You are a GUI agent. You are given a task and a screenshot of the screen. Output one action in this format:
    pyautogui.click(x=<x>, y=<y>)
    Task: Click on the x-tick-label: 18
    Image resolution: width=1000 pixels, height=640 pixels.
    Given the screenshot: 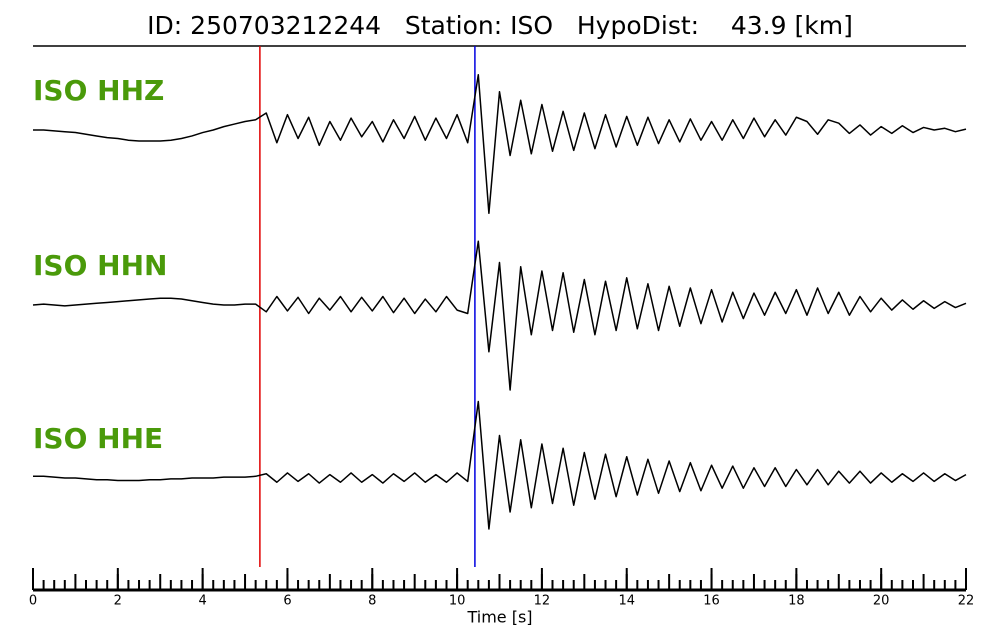 What is the action you would take?
    pyautogui.click(x=796, y=601)
    